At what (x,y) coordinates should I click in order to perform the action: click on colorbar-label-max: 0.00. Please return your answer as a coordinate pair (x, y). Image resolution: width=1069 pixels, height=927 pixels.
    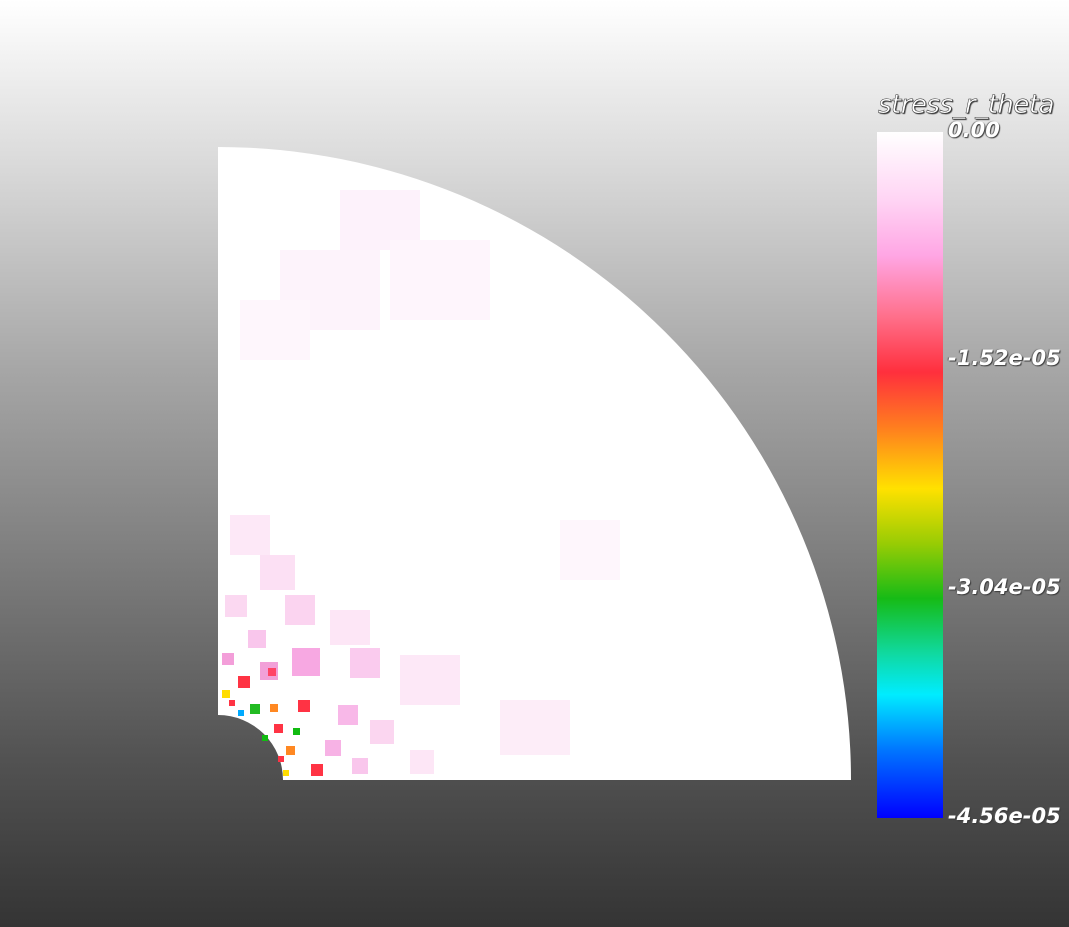
    Looking at the image, I should click on (974, 130).